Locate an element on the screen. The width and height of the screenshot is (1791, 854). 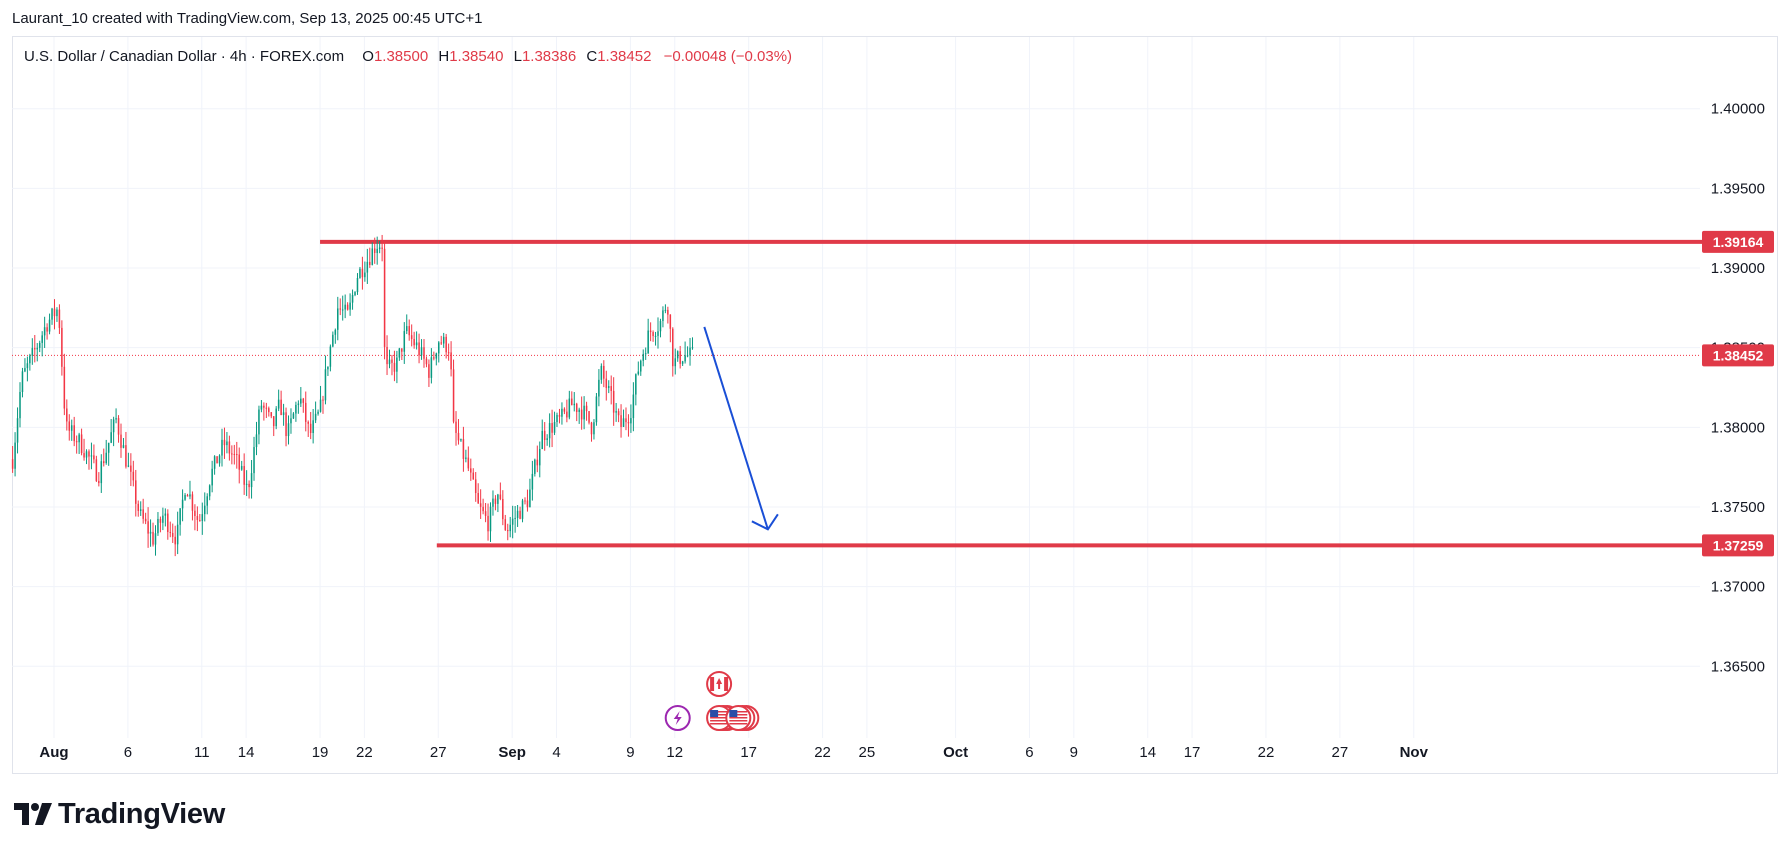
us-flag-icon is located at coordinates (742, 718).